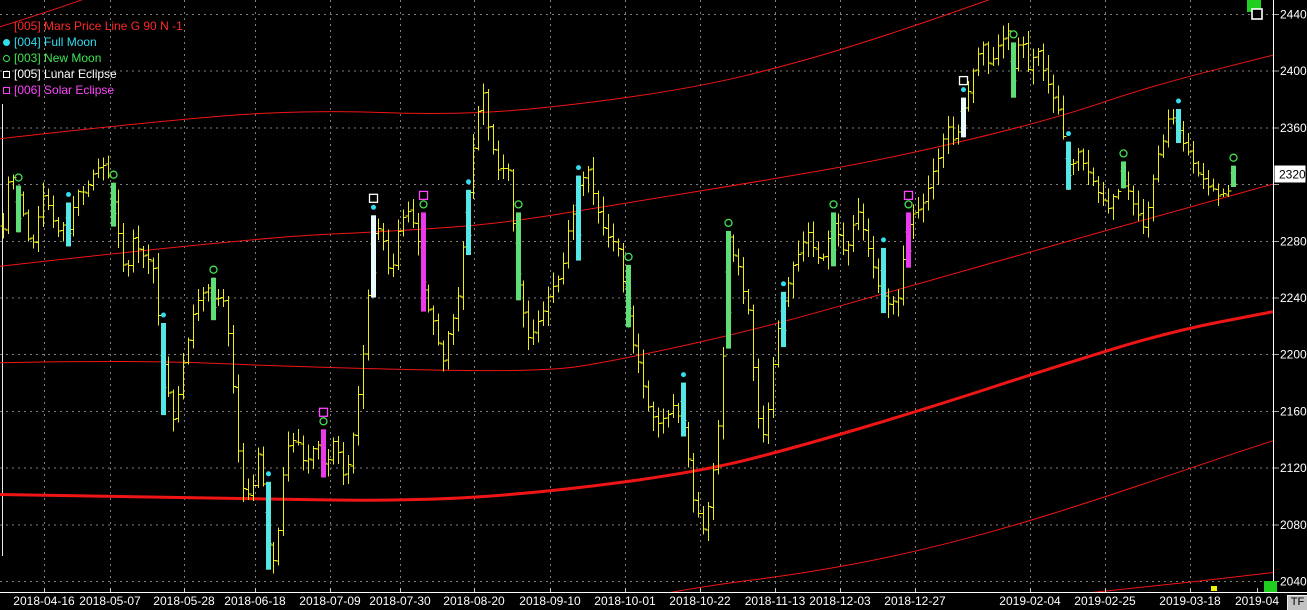 Image resolution: width=1307 pixels, height=610 pixels. Describe the element at coordinates (1244, 296) in the screenshot. I see `future-event-markers` at that location.